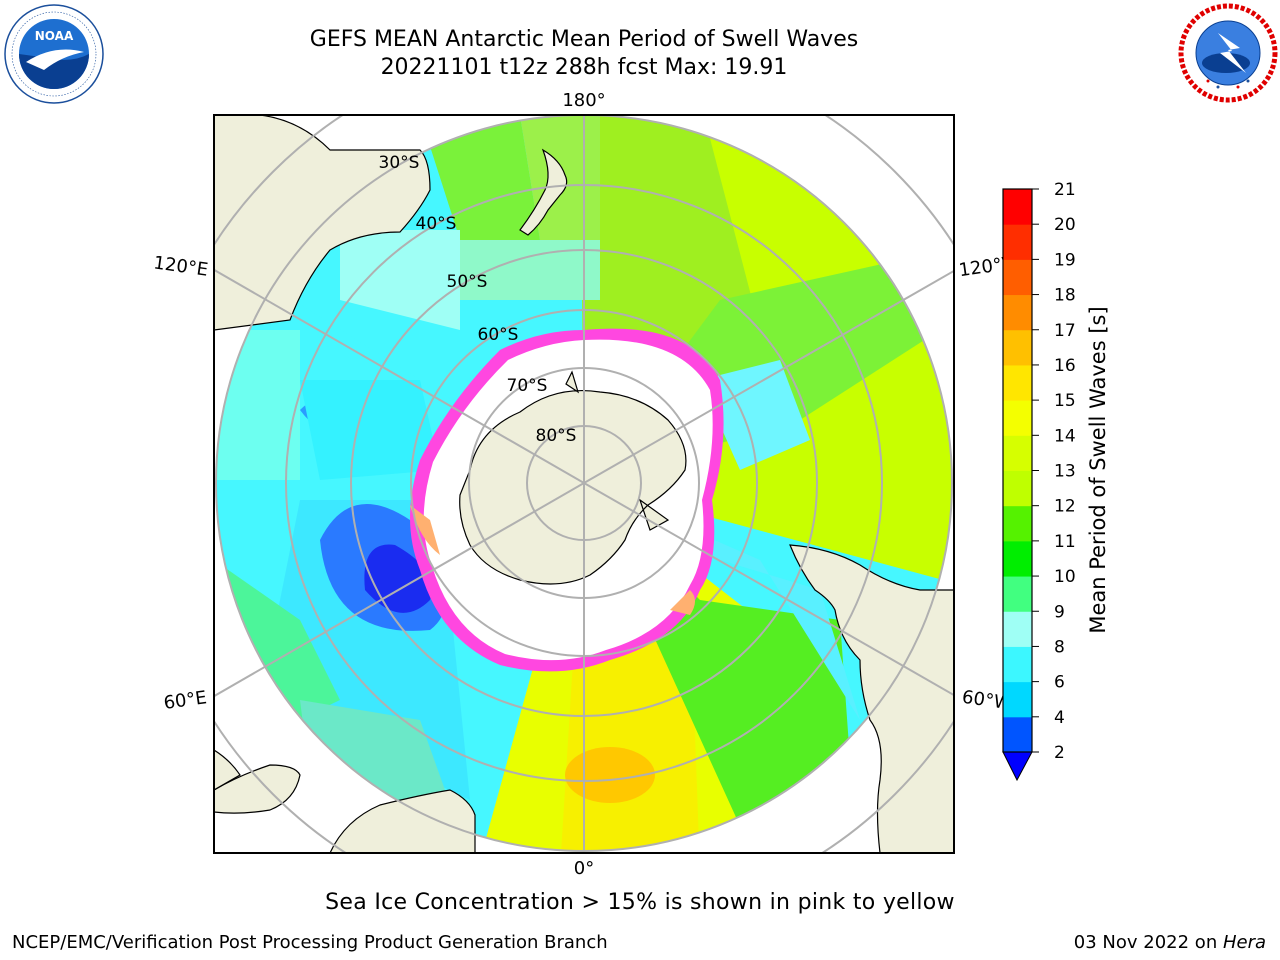  Describe the element at coordinates (1065, 542) in the screenshot. I see `colorbar-tick-label: 11` at that location.